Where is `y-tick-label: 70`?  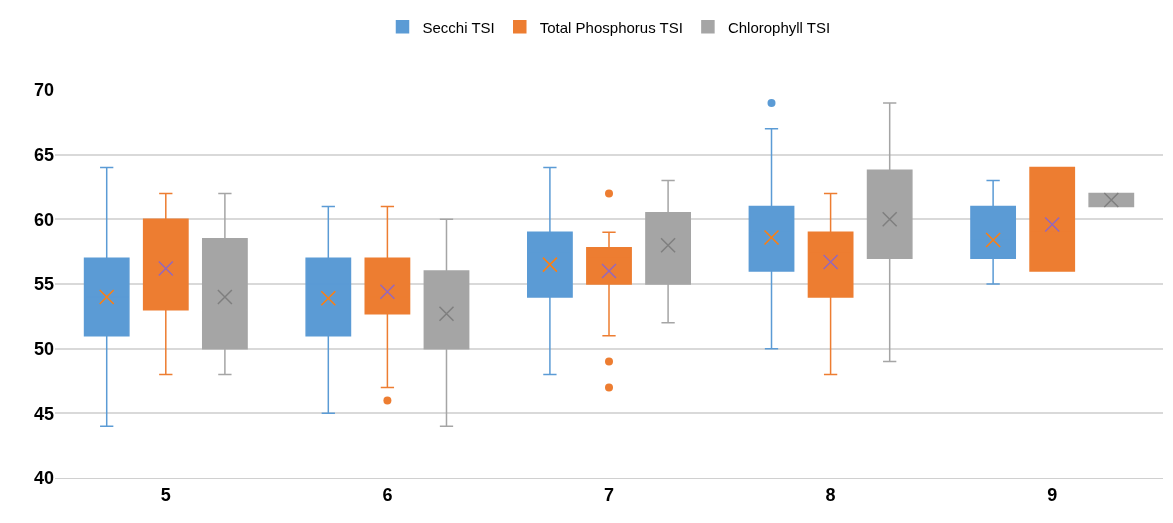
y-tick-label: 70 is located at coordinates (43, 90).